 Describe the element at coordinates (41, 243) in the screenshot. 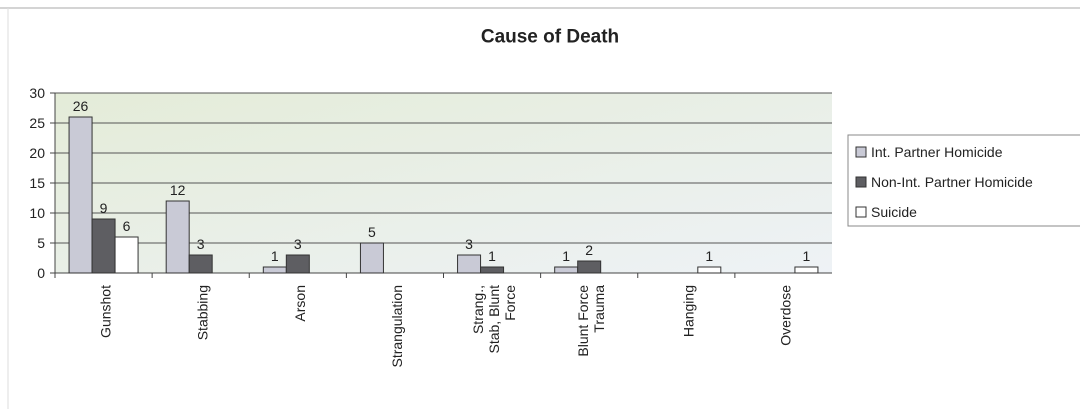

I see `y-tick-label: 5` at that location.